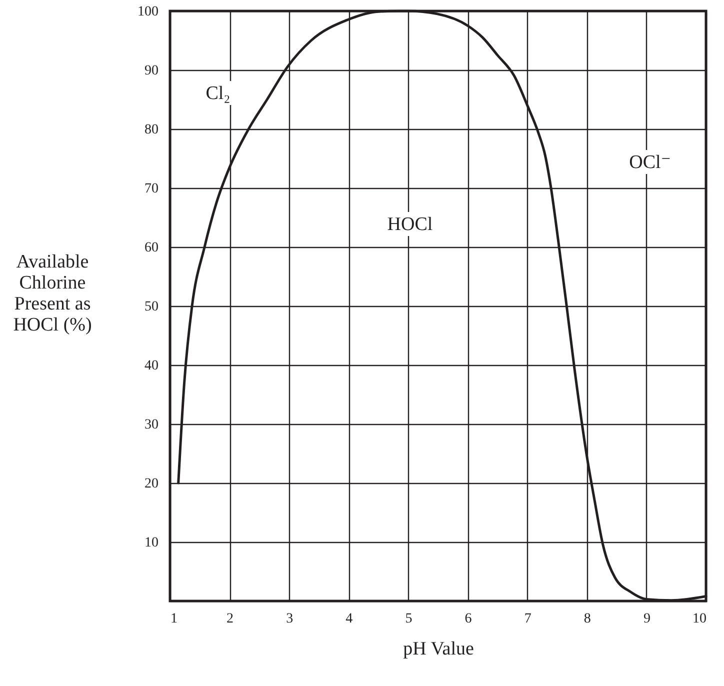 This screenshot has height=686, width=724. Describe the element at coordinates (438, 649) in the screenshot. I see `x-axis-title: pH Value` at that location.